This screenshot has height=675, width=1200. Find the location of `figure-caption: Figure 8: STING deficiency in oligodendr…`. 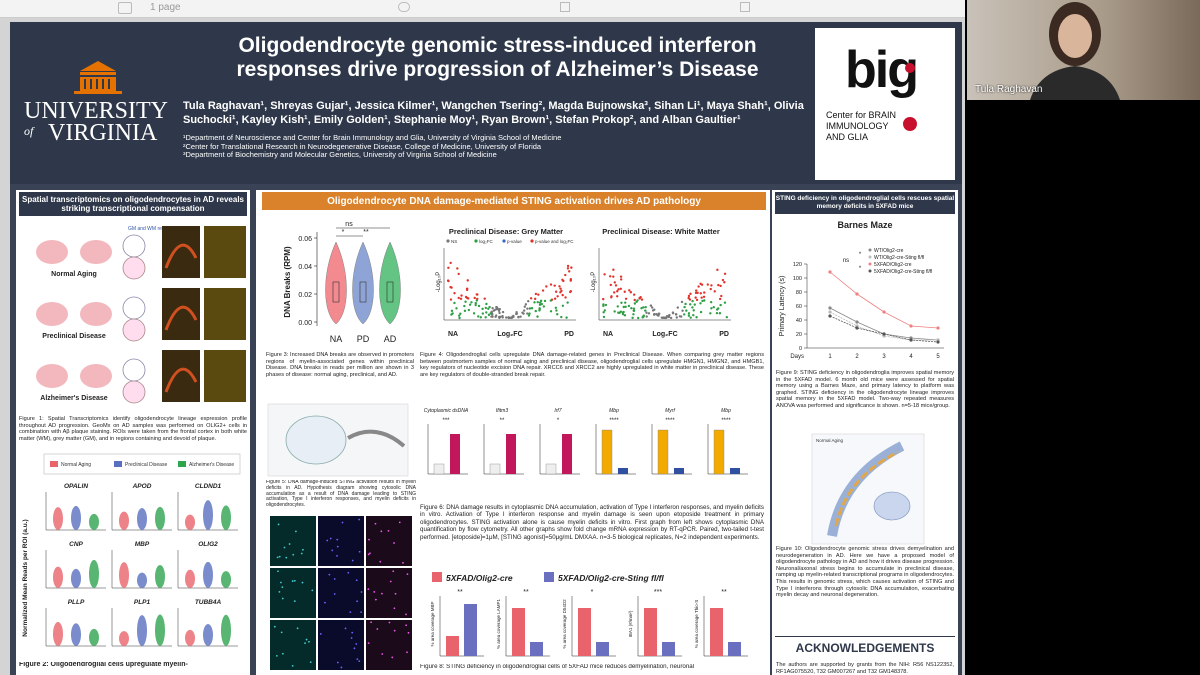

figure-caption: Figure 8: STING deficiency in oligodendr… is located at coordinates (557, 667).